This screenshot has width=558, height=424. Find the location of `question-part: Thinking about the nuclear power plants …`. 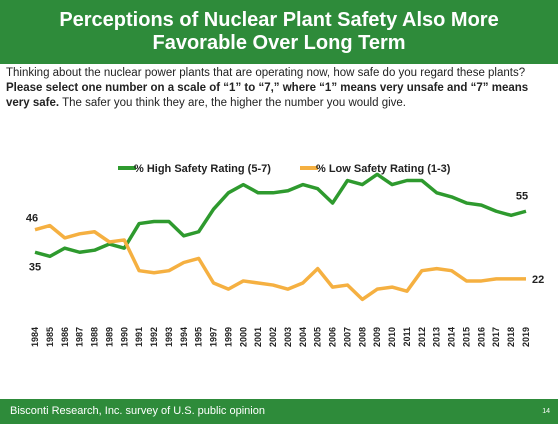

question-part: Thinking about the nuclear power plants … is located at coordinates (266, 73).